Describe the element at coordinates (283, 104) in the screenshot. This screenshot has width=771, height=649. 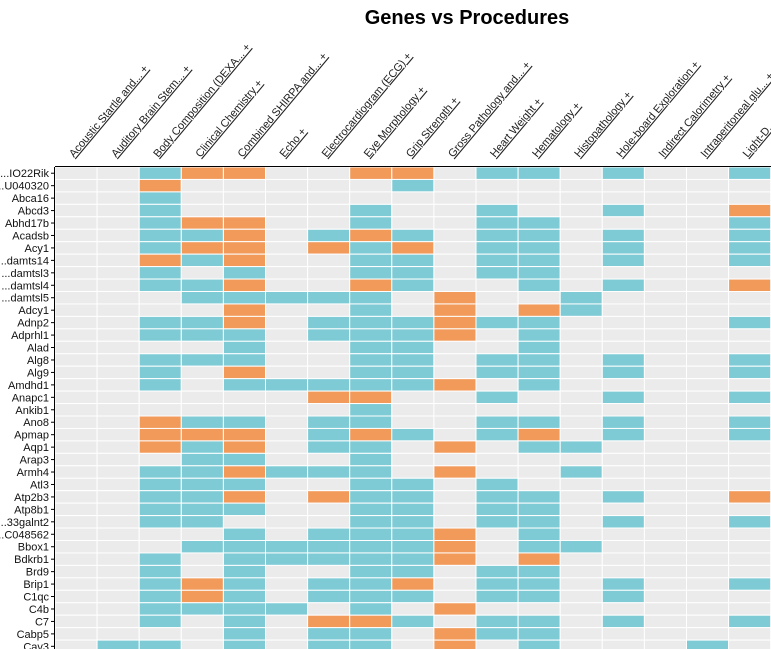
I see `column-label: Combined SHIRPA and... +` at that location.